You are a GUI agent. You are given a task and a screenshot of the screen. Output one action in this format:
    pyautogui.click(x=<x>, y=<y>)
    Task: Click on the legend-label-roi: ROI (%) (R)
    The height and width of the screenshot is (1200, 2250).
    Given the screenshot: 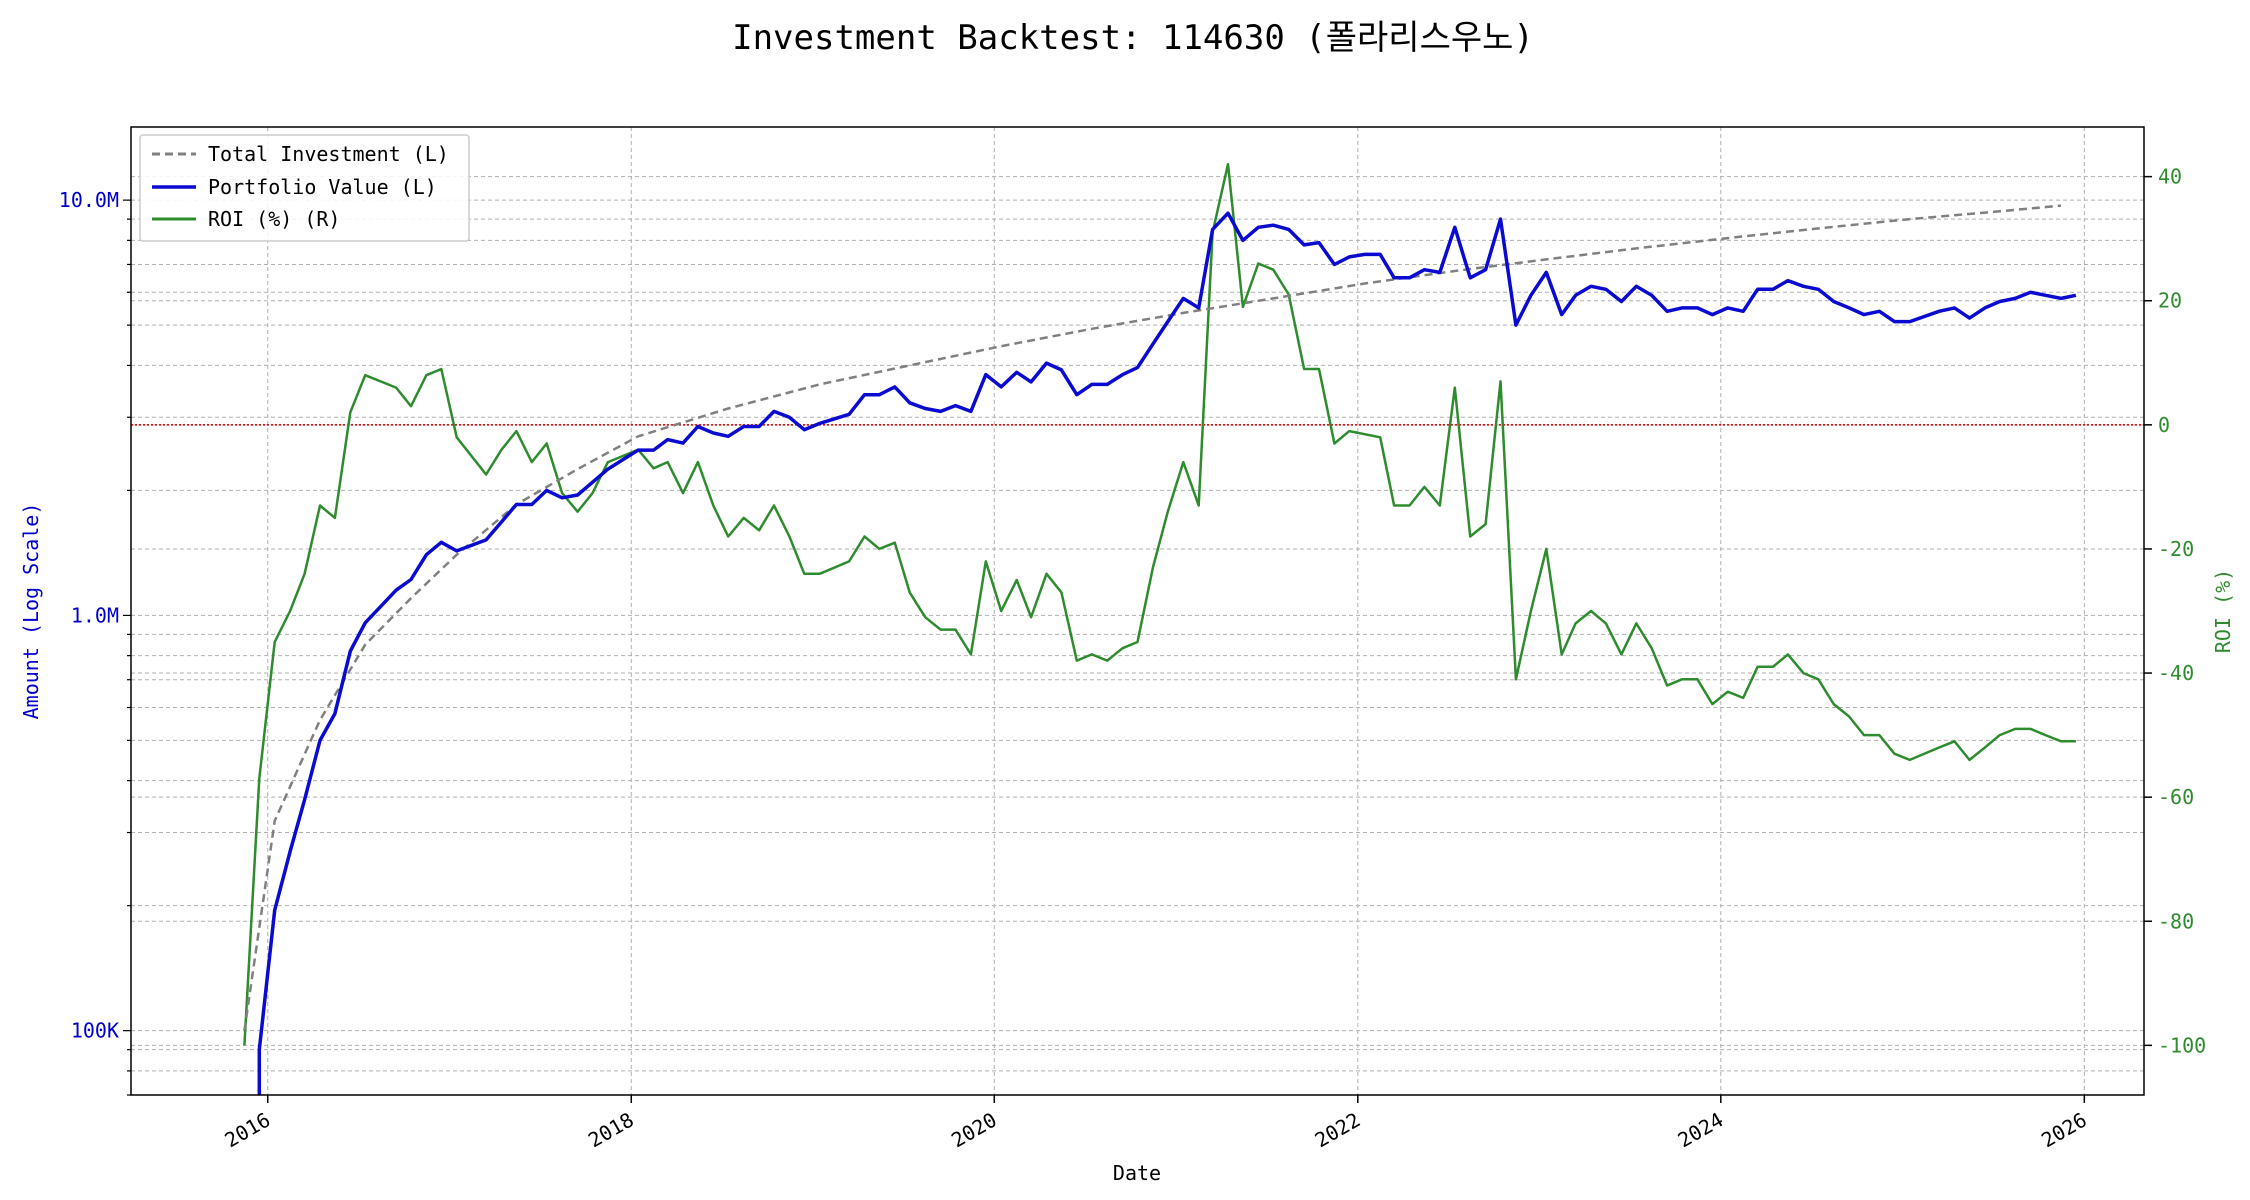 What is the action you would take?
    pyautogui.click(x=274, y=219)
    